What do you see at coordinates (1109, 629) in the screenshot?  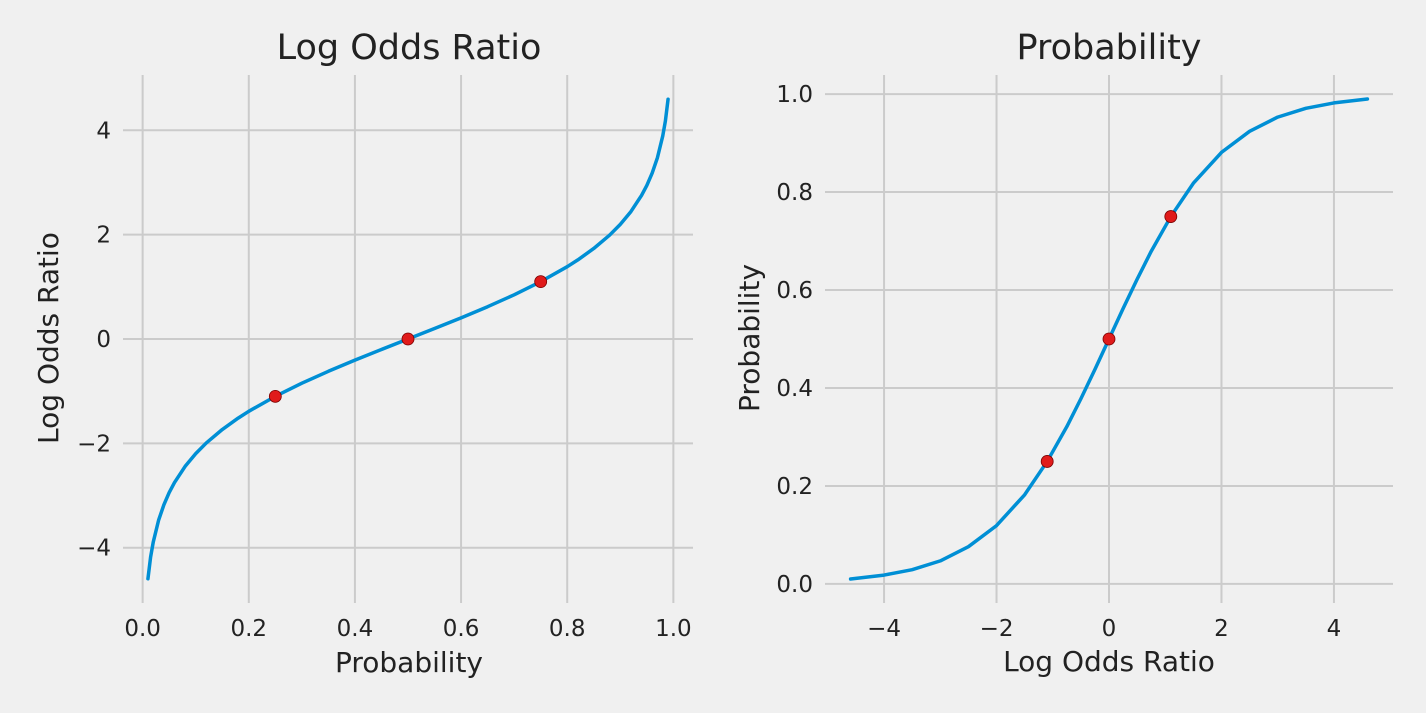 I see `right-chart-xtick-label: 0` at bounding box center [1109, 629].